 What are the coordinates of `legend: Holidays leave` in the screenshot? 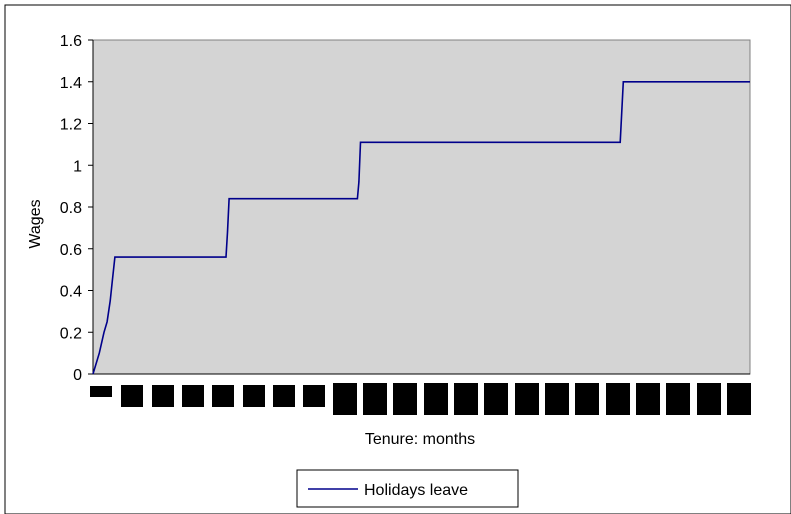 It's located at (407, 488).